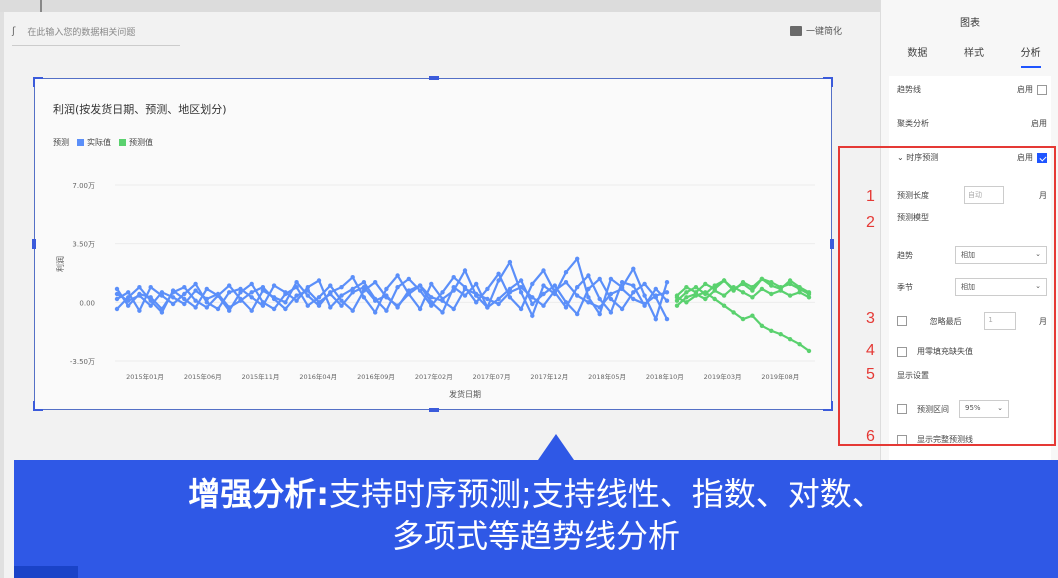 The width and height of the screenshot is (1058, 578). Describe the element at coordinates (34, 244) in the screenshot. I see `resize-handle-left` at that location.